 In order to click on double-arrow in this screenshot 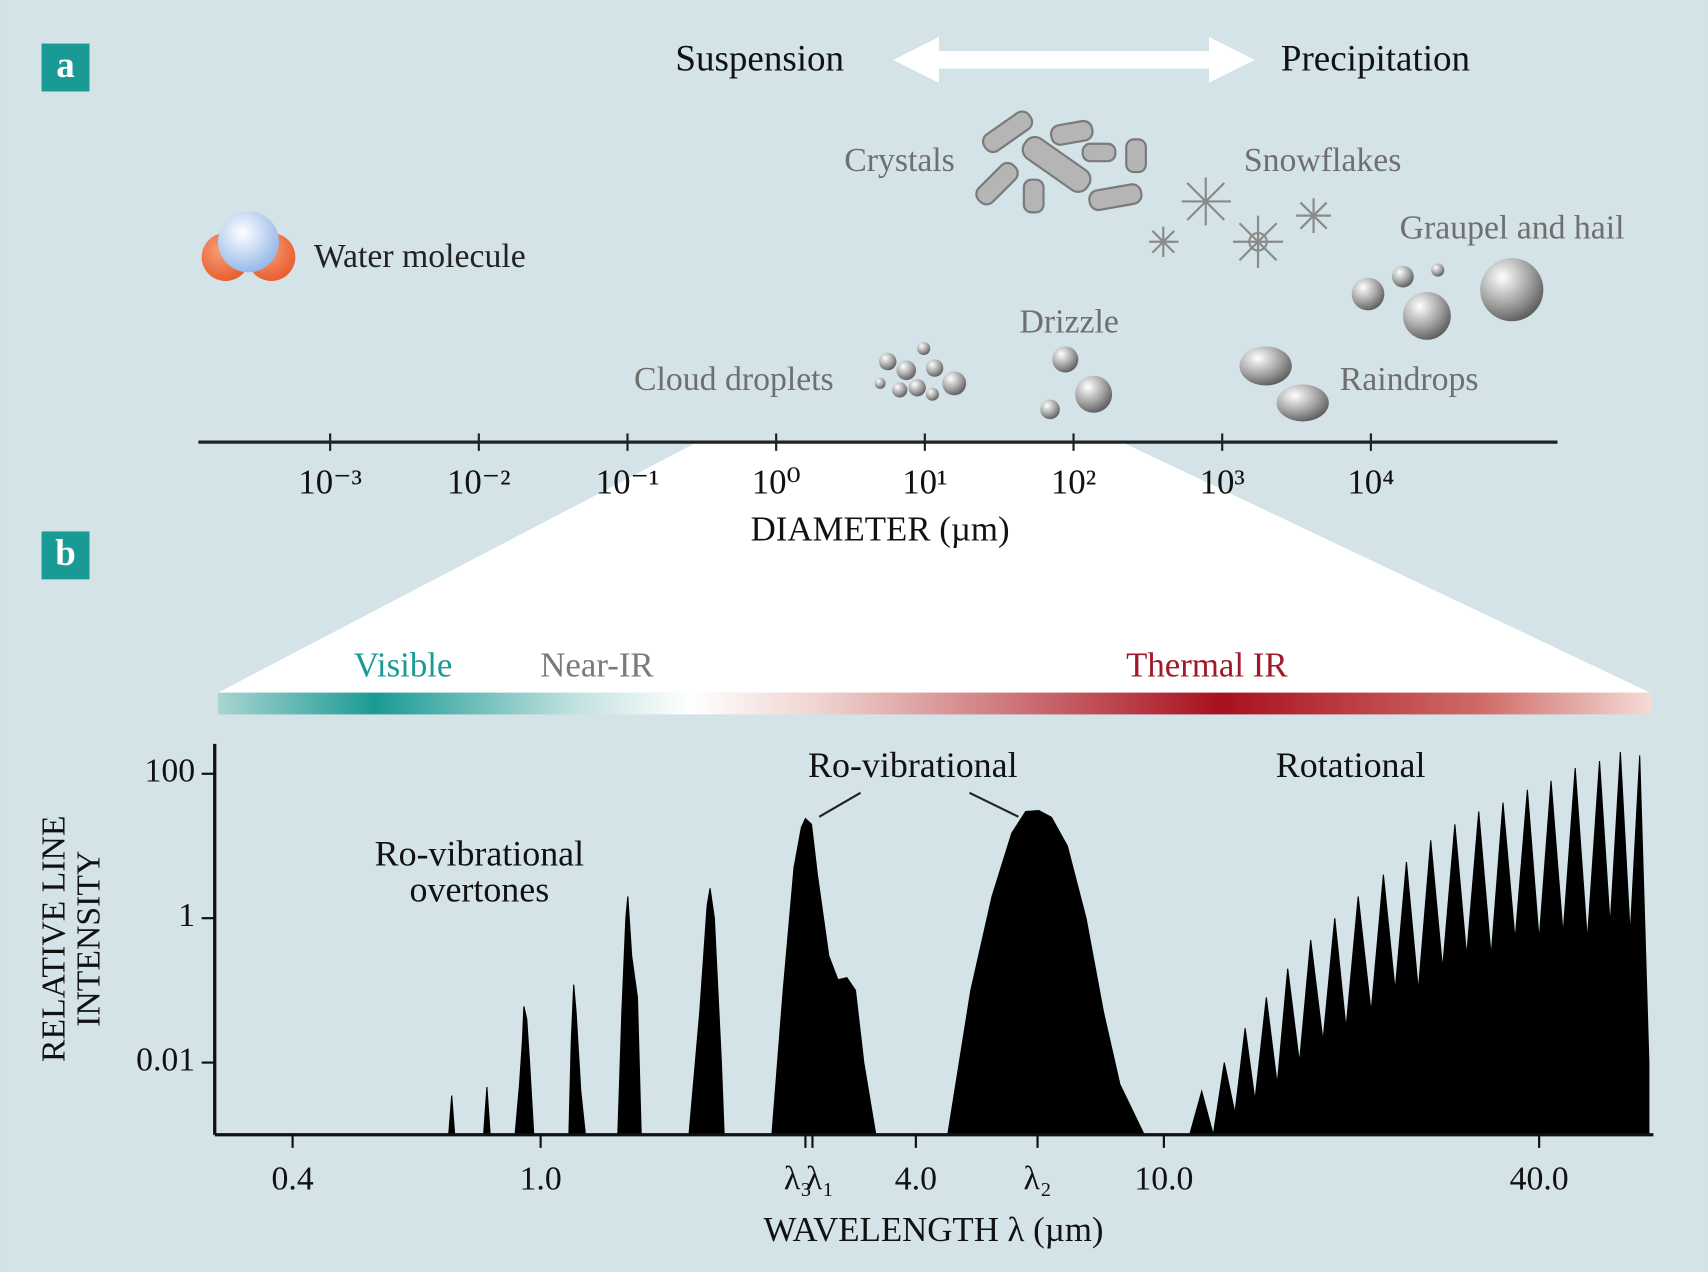, I will do `click(1074, 60)`.